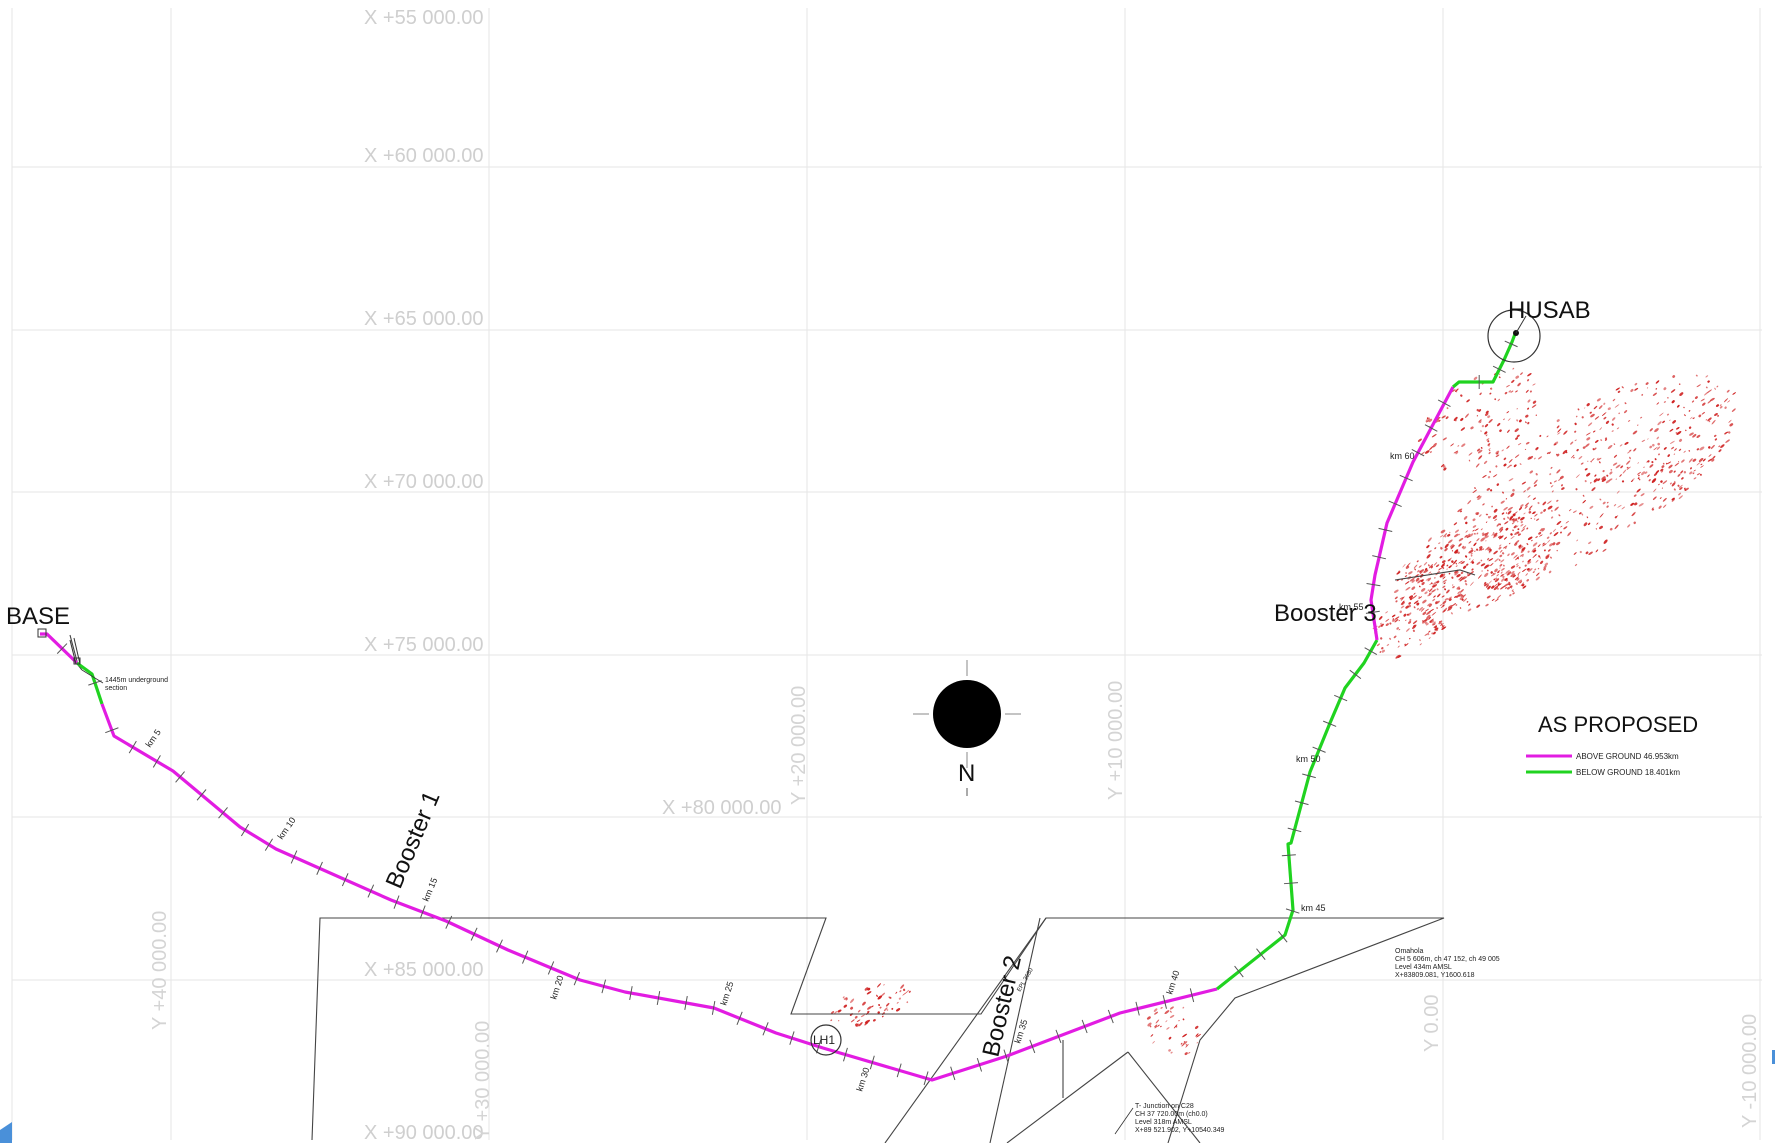 The height and width of the screenshot is (1143, 1775). I want to click on grid-y-label: Y -10 000.00, so click(1750, 1071).